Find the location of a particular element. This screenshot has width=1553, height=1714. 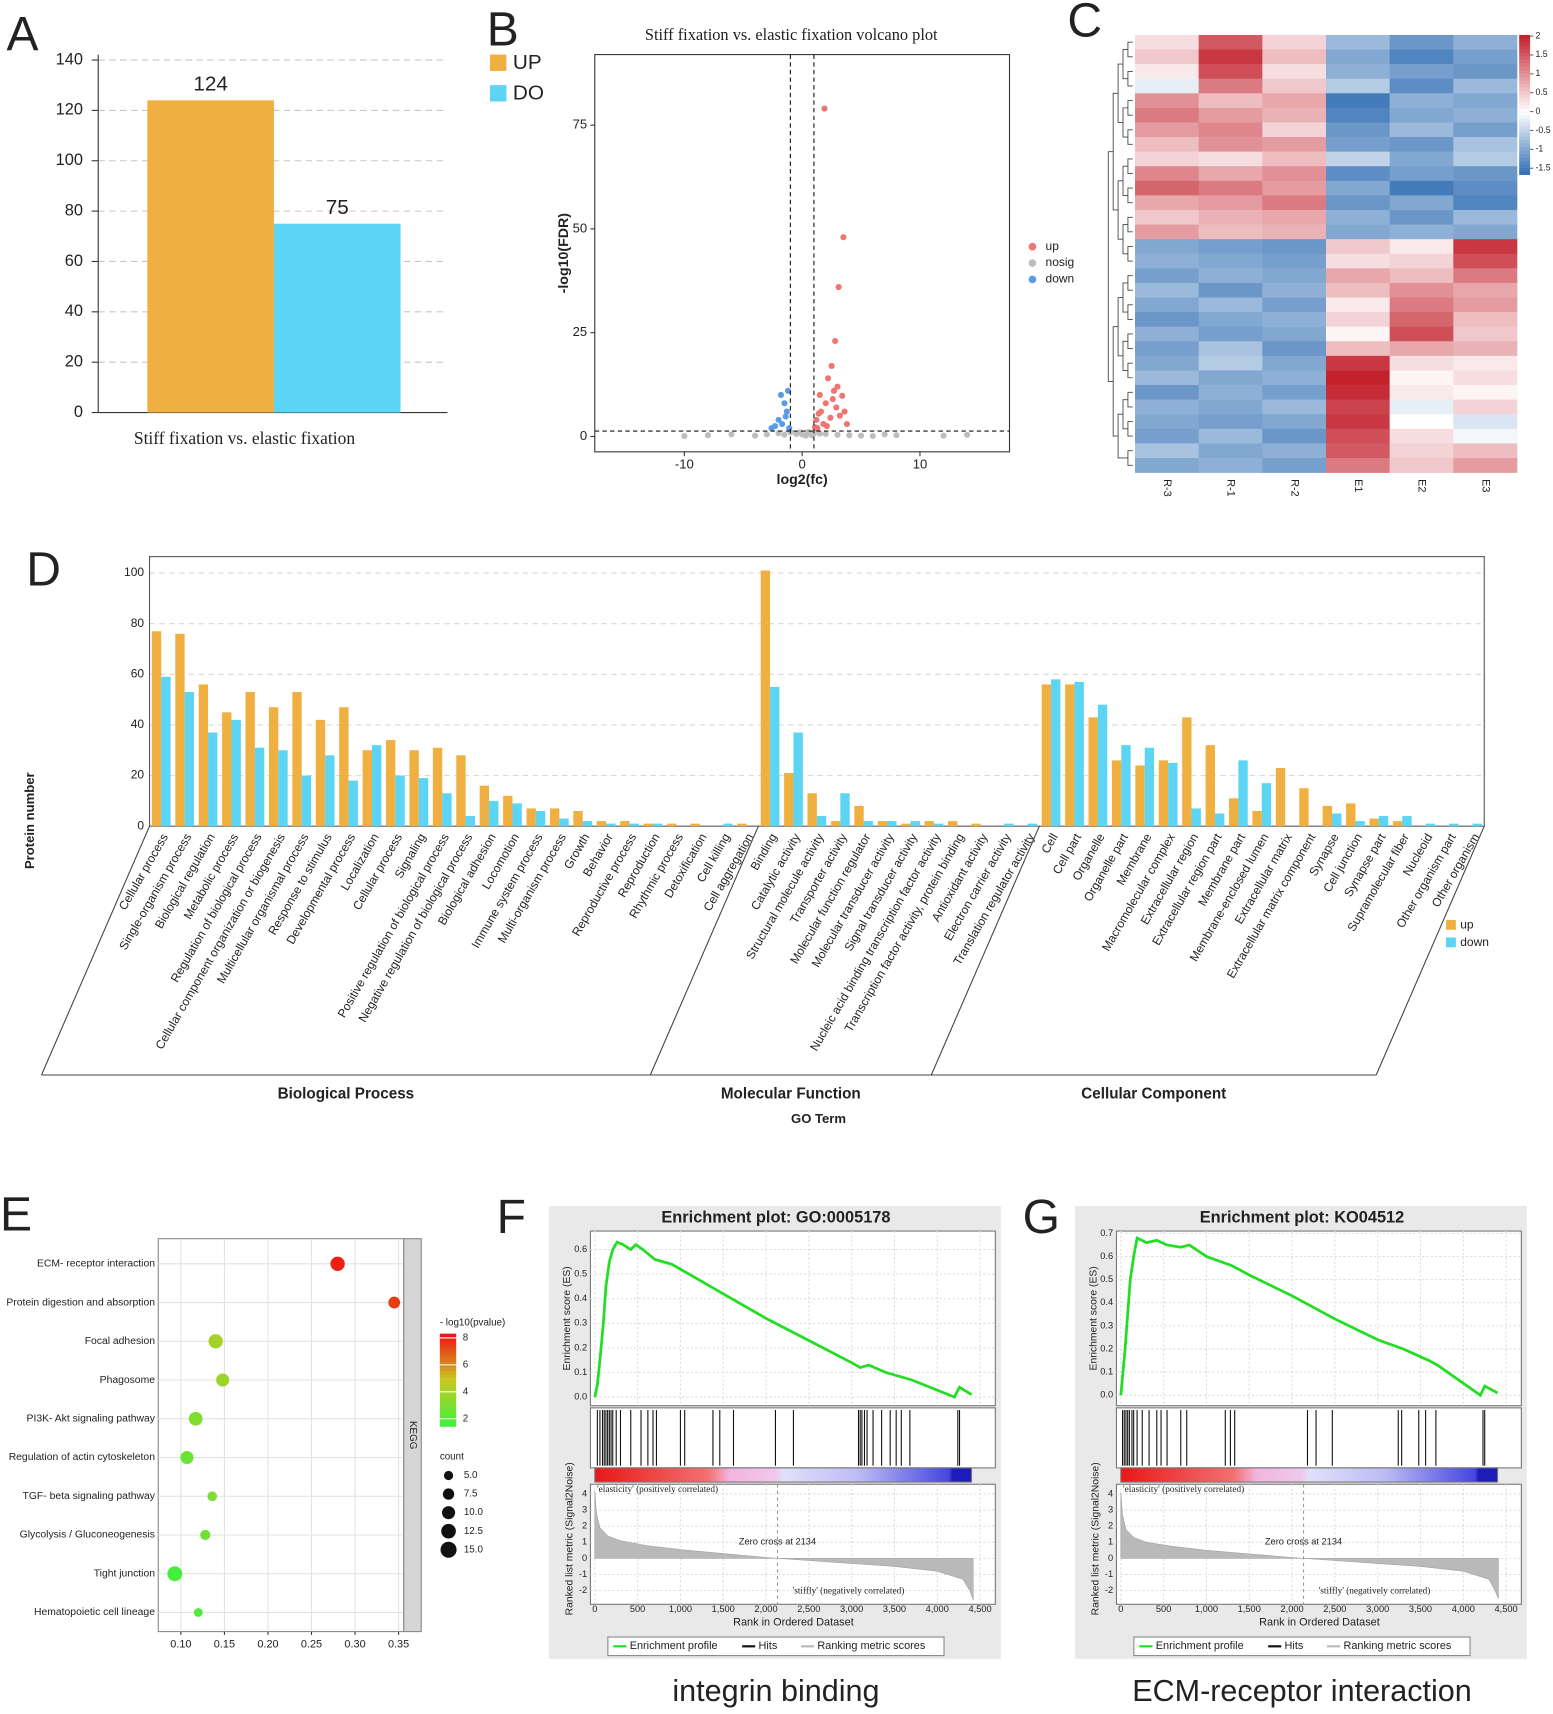

value-label: 124 is located at coordinates (210, 84).